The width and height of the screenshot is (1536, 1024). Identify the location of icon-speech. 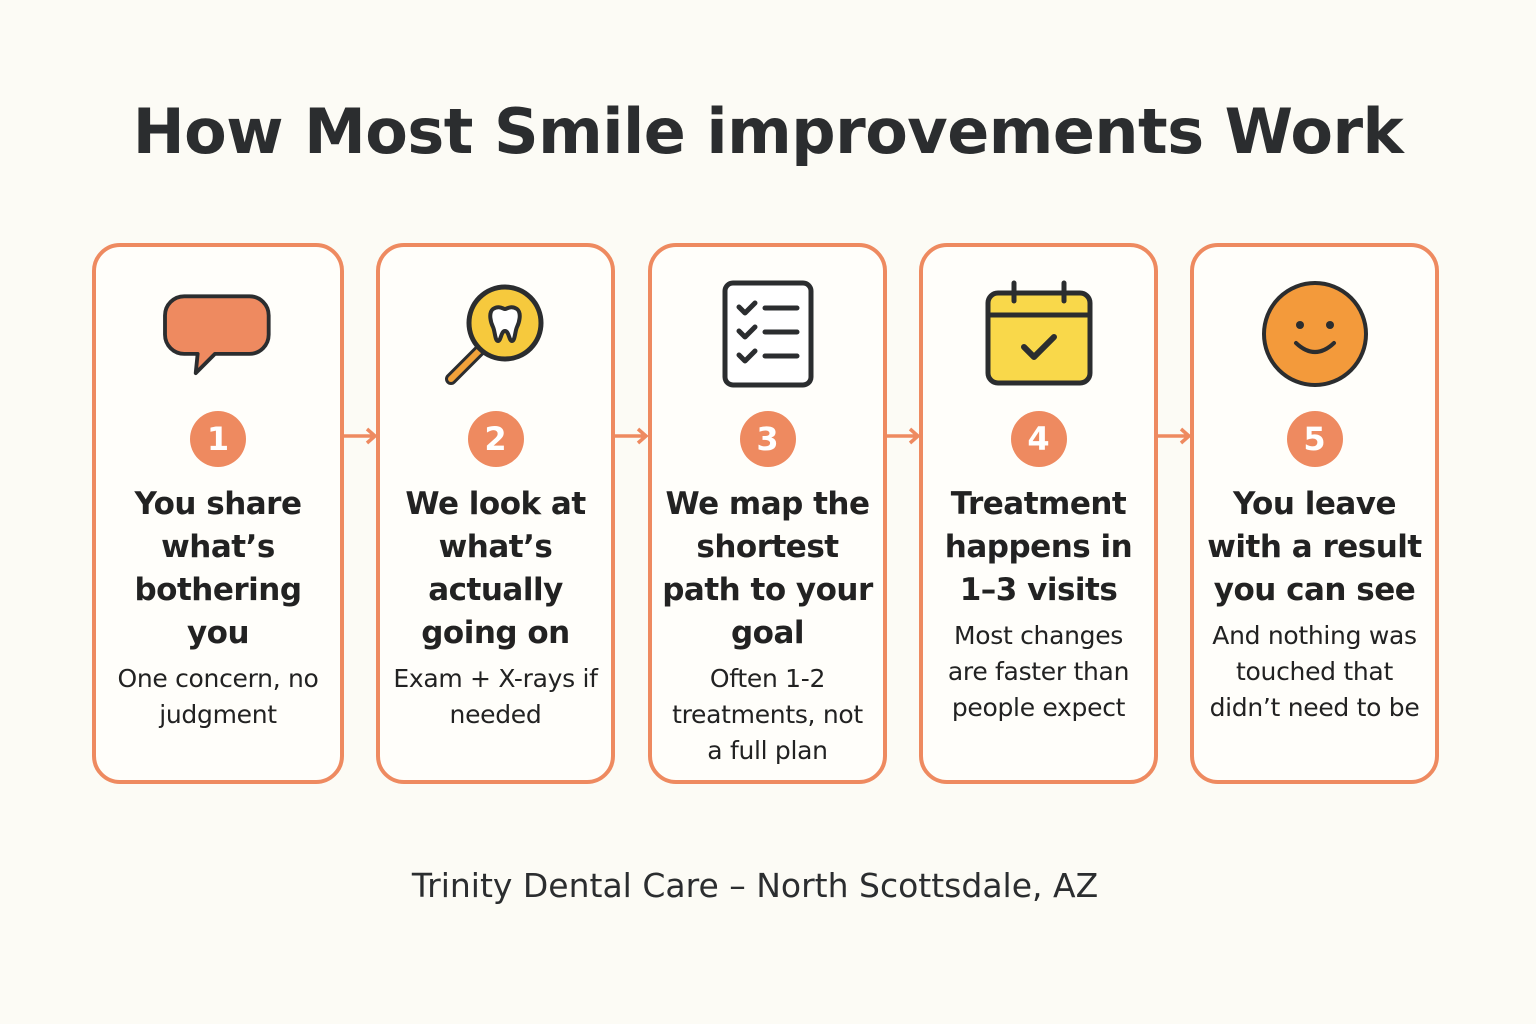
(217, 335).